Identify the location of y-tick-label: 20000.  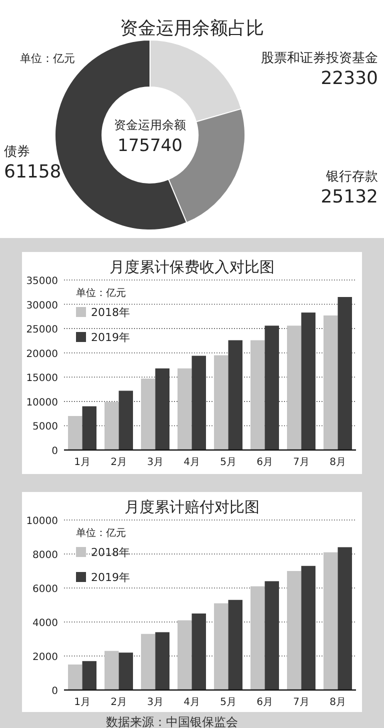
(42, 354).